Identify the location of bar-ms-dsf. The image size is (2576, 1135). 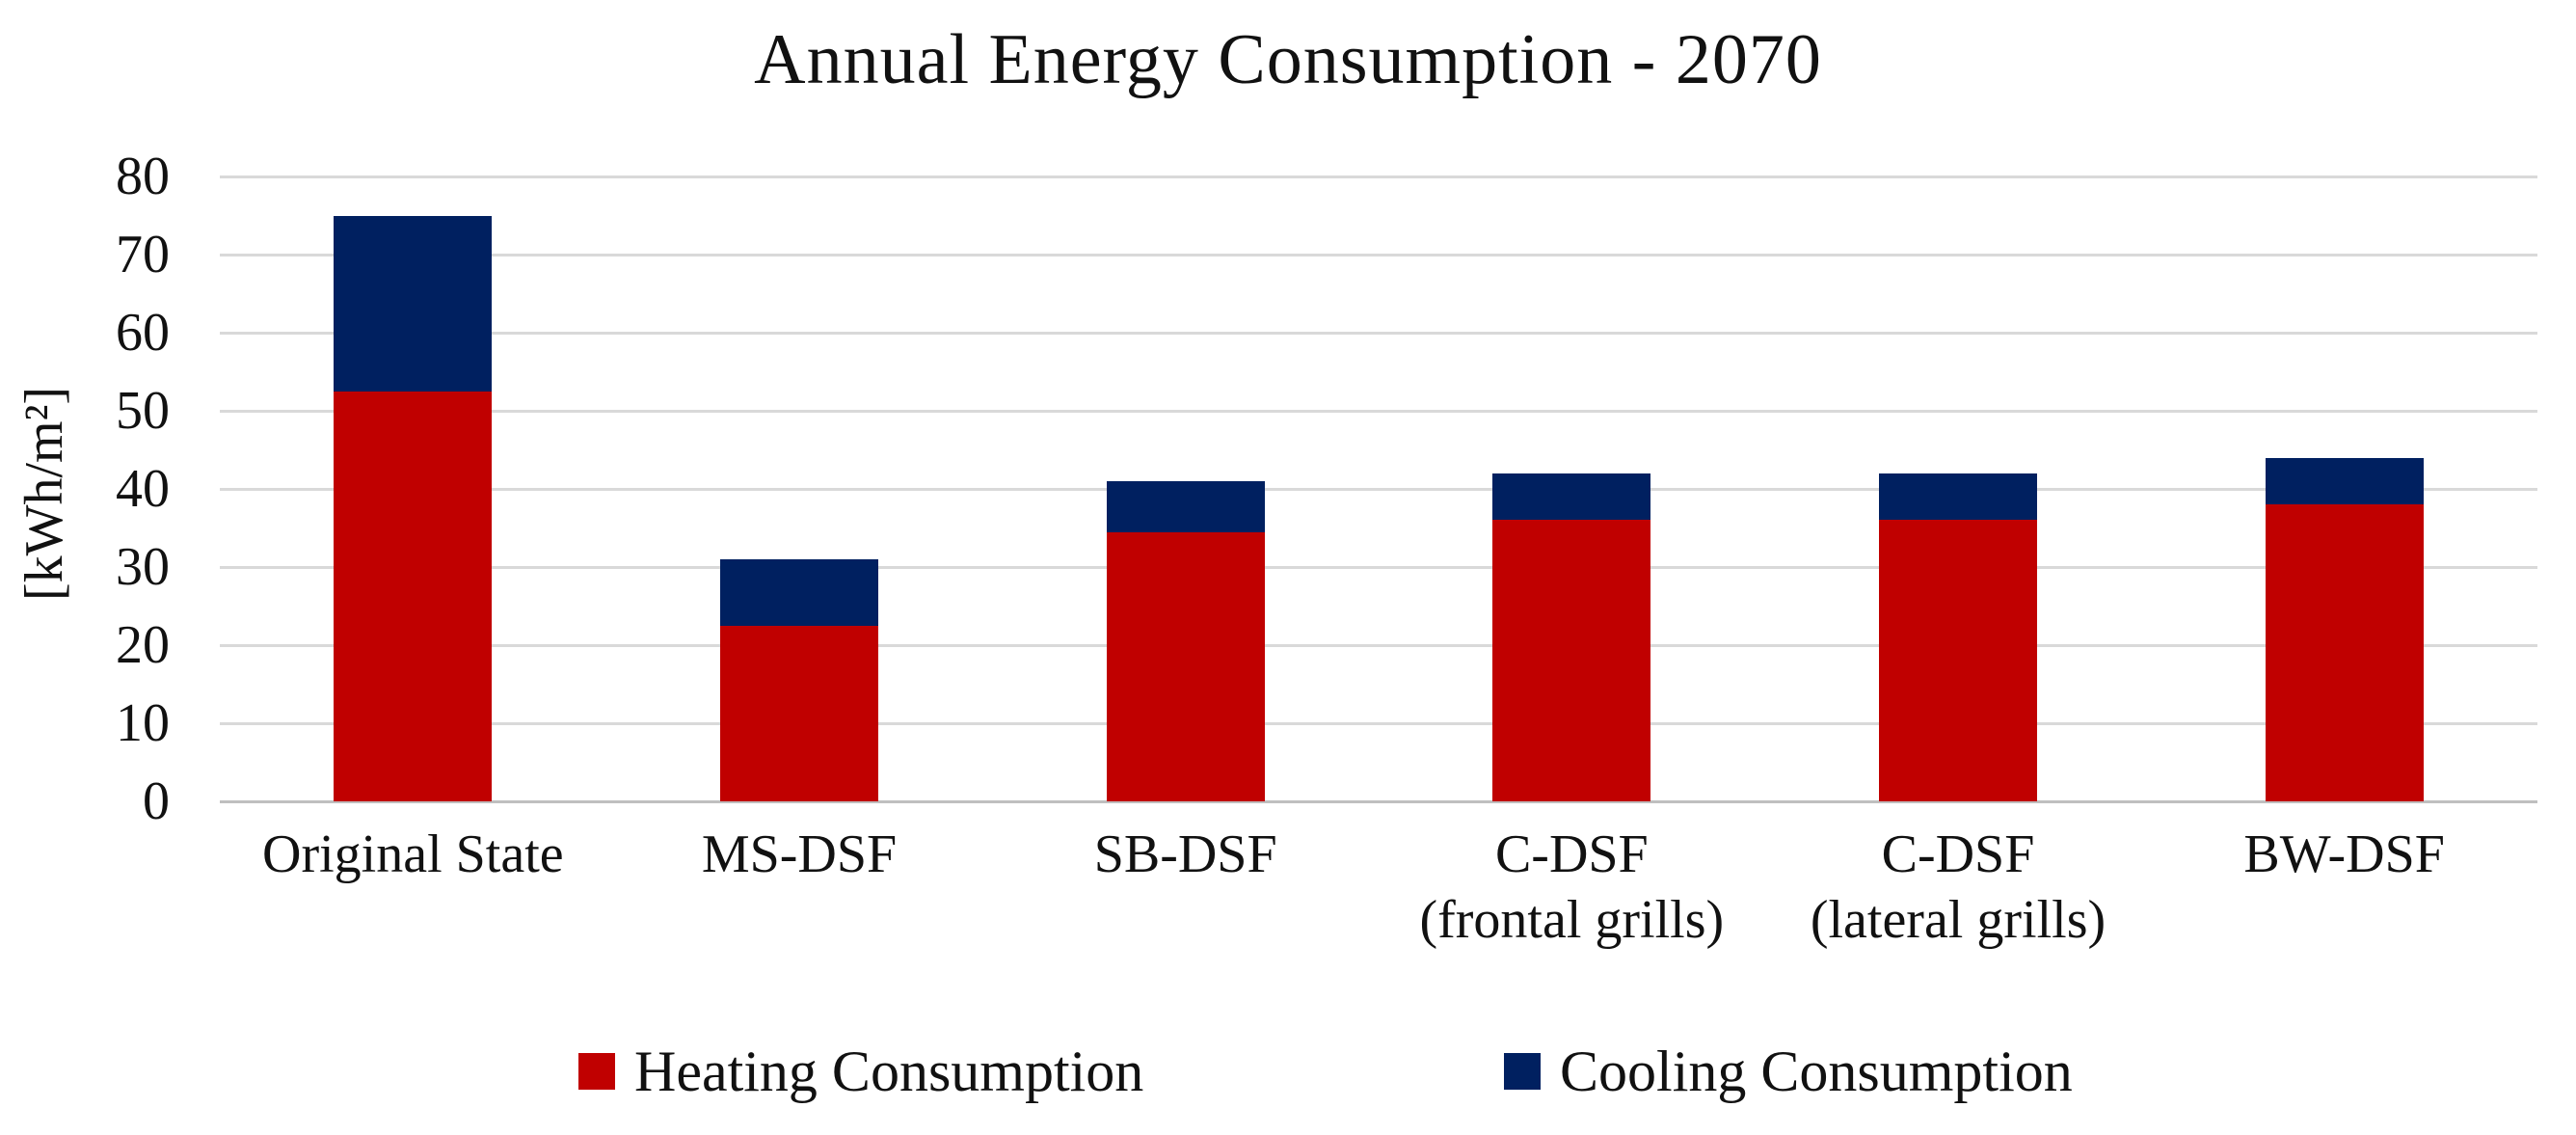
(799, 679).